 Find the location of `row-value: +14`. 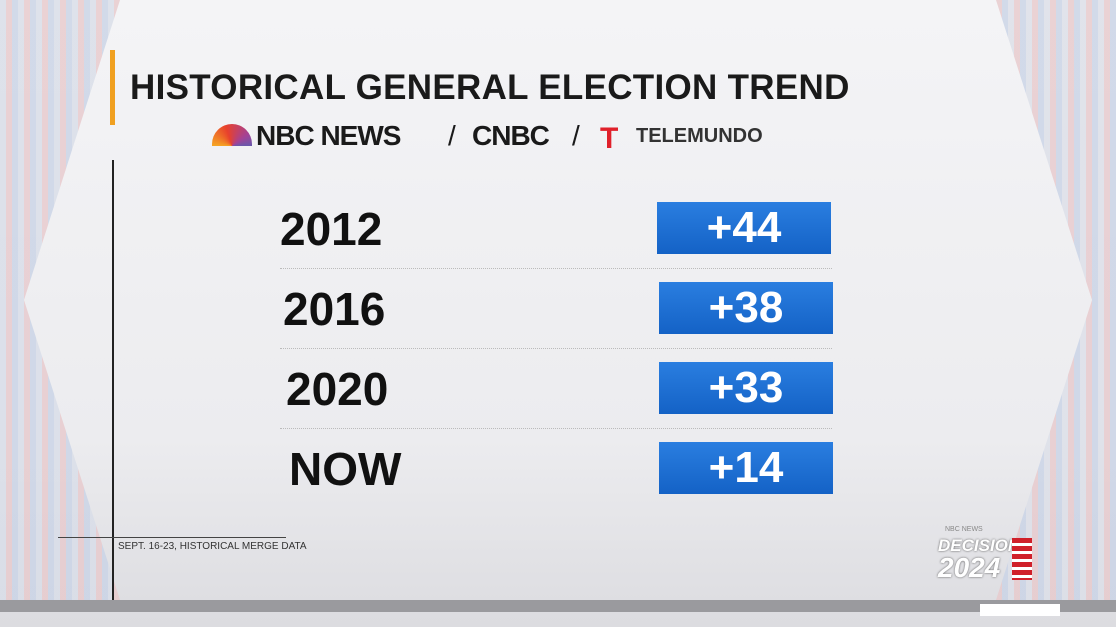

row-value: +14 is located at coordinates (746, 468).